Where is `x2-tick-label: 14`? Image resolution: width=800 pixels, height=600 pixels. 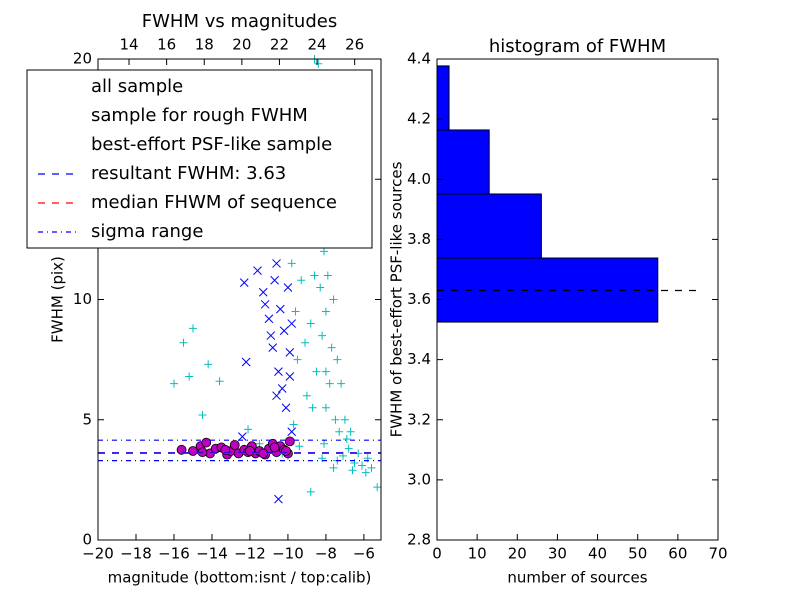 x2-tick-label: 14 is located at coordinates (128, 45).